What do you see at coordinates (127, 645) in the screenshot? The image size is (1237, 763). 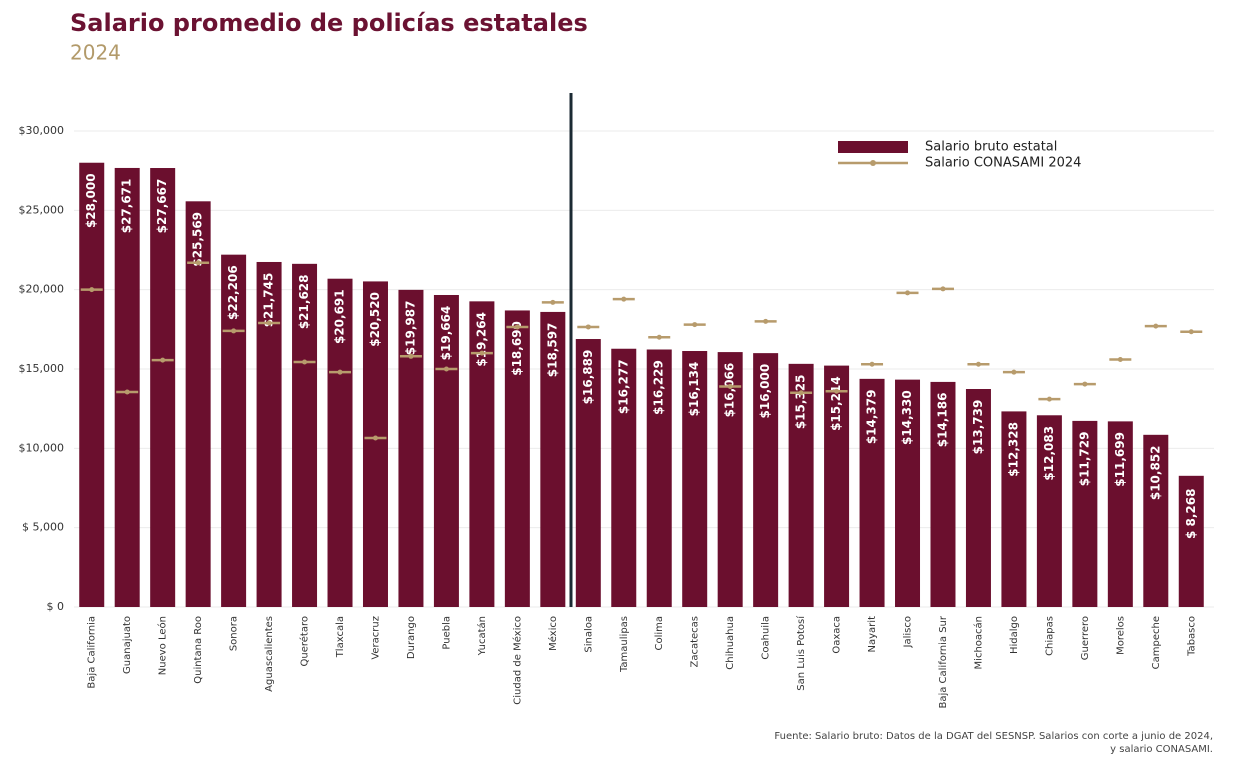 I see `x-tick-label: Guanajuato` at bounding box center [127, 645].